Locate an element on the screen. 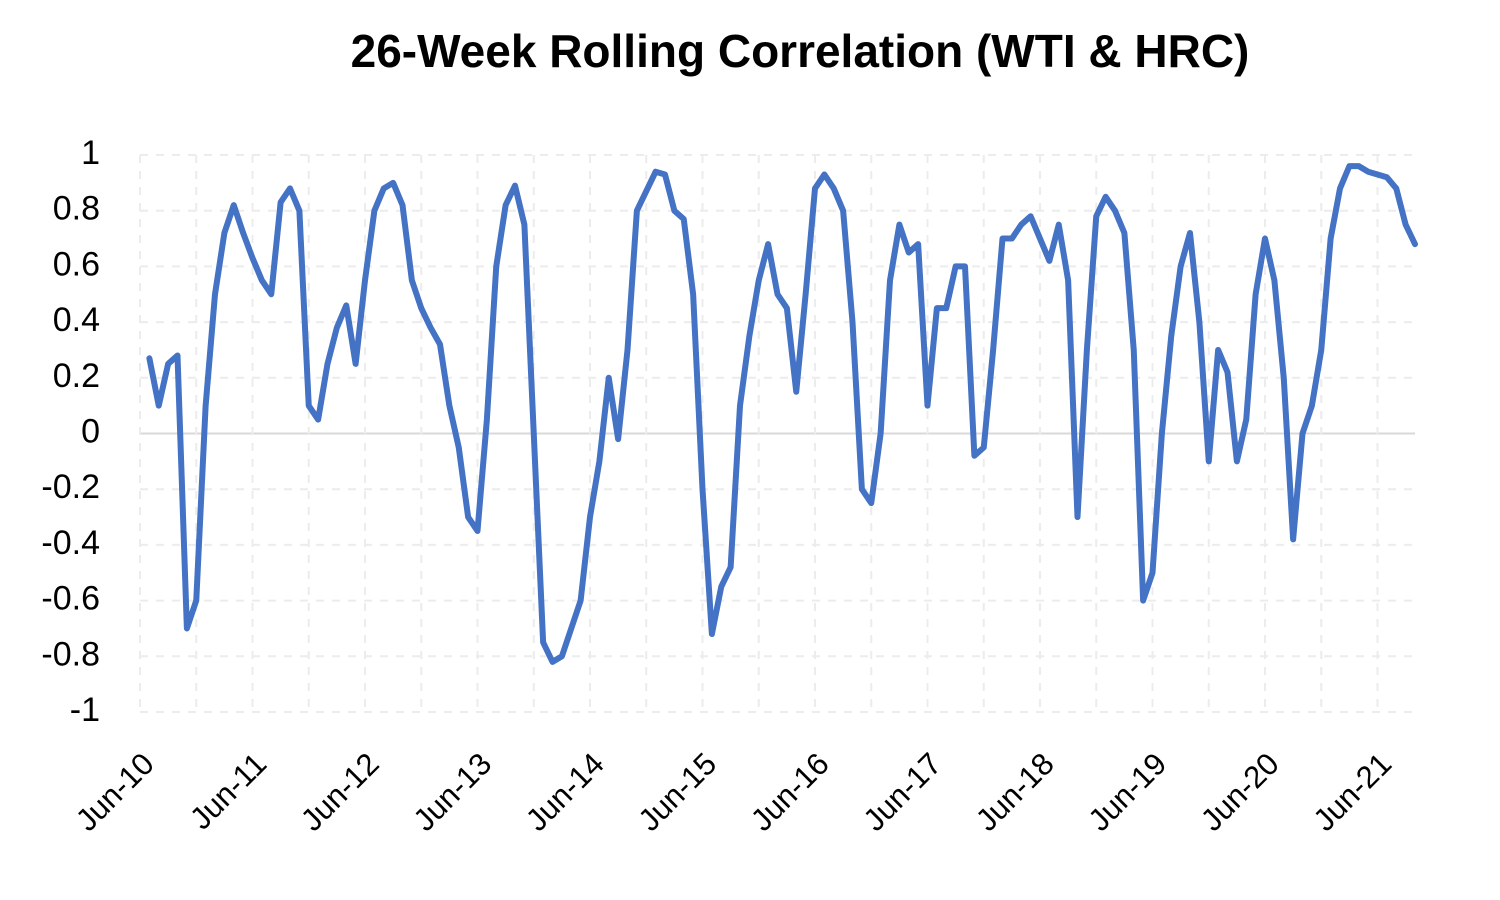 The height and width of the screenshot is (900, 1500). y-tick-label: -0.2 is located at coordinates (70, 487).